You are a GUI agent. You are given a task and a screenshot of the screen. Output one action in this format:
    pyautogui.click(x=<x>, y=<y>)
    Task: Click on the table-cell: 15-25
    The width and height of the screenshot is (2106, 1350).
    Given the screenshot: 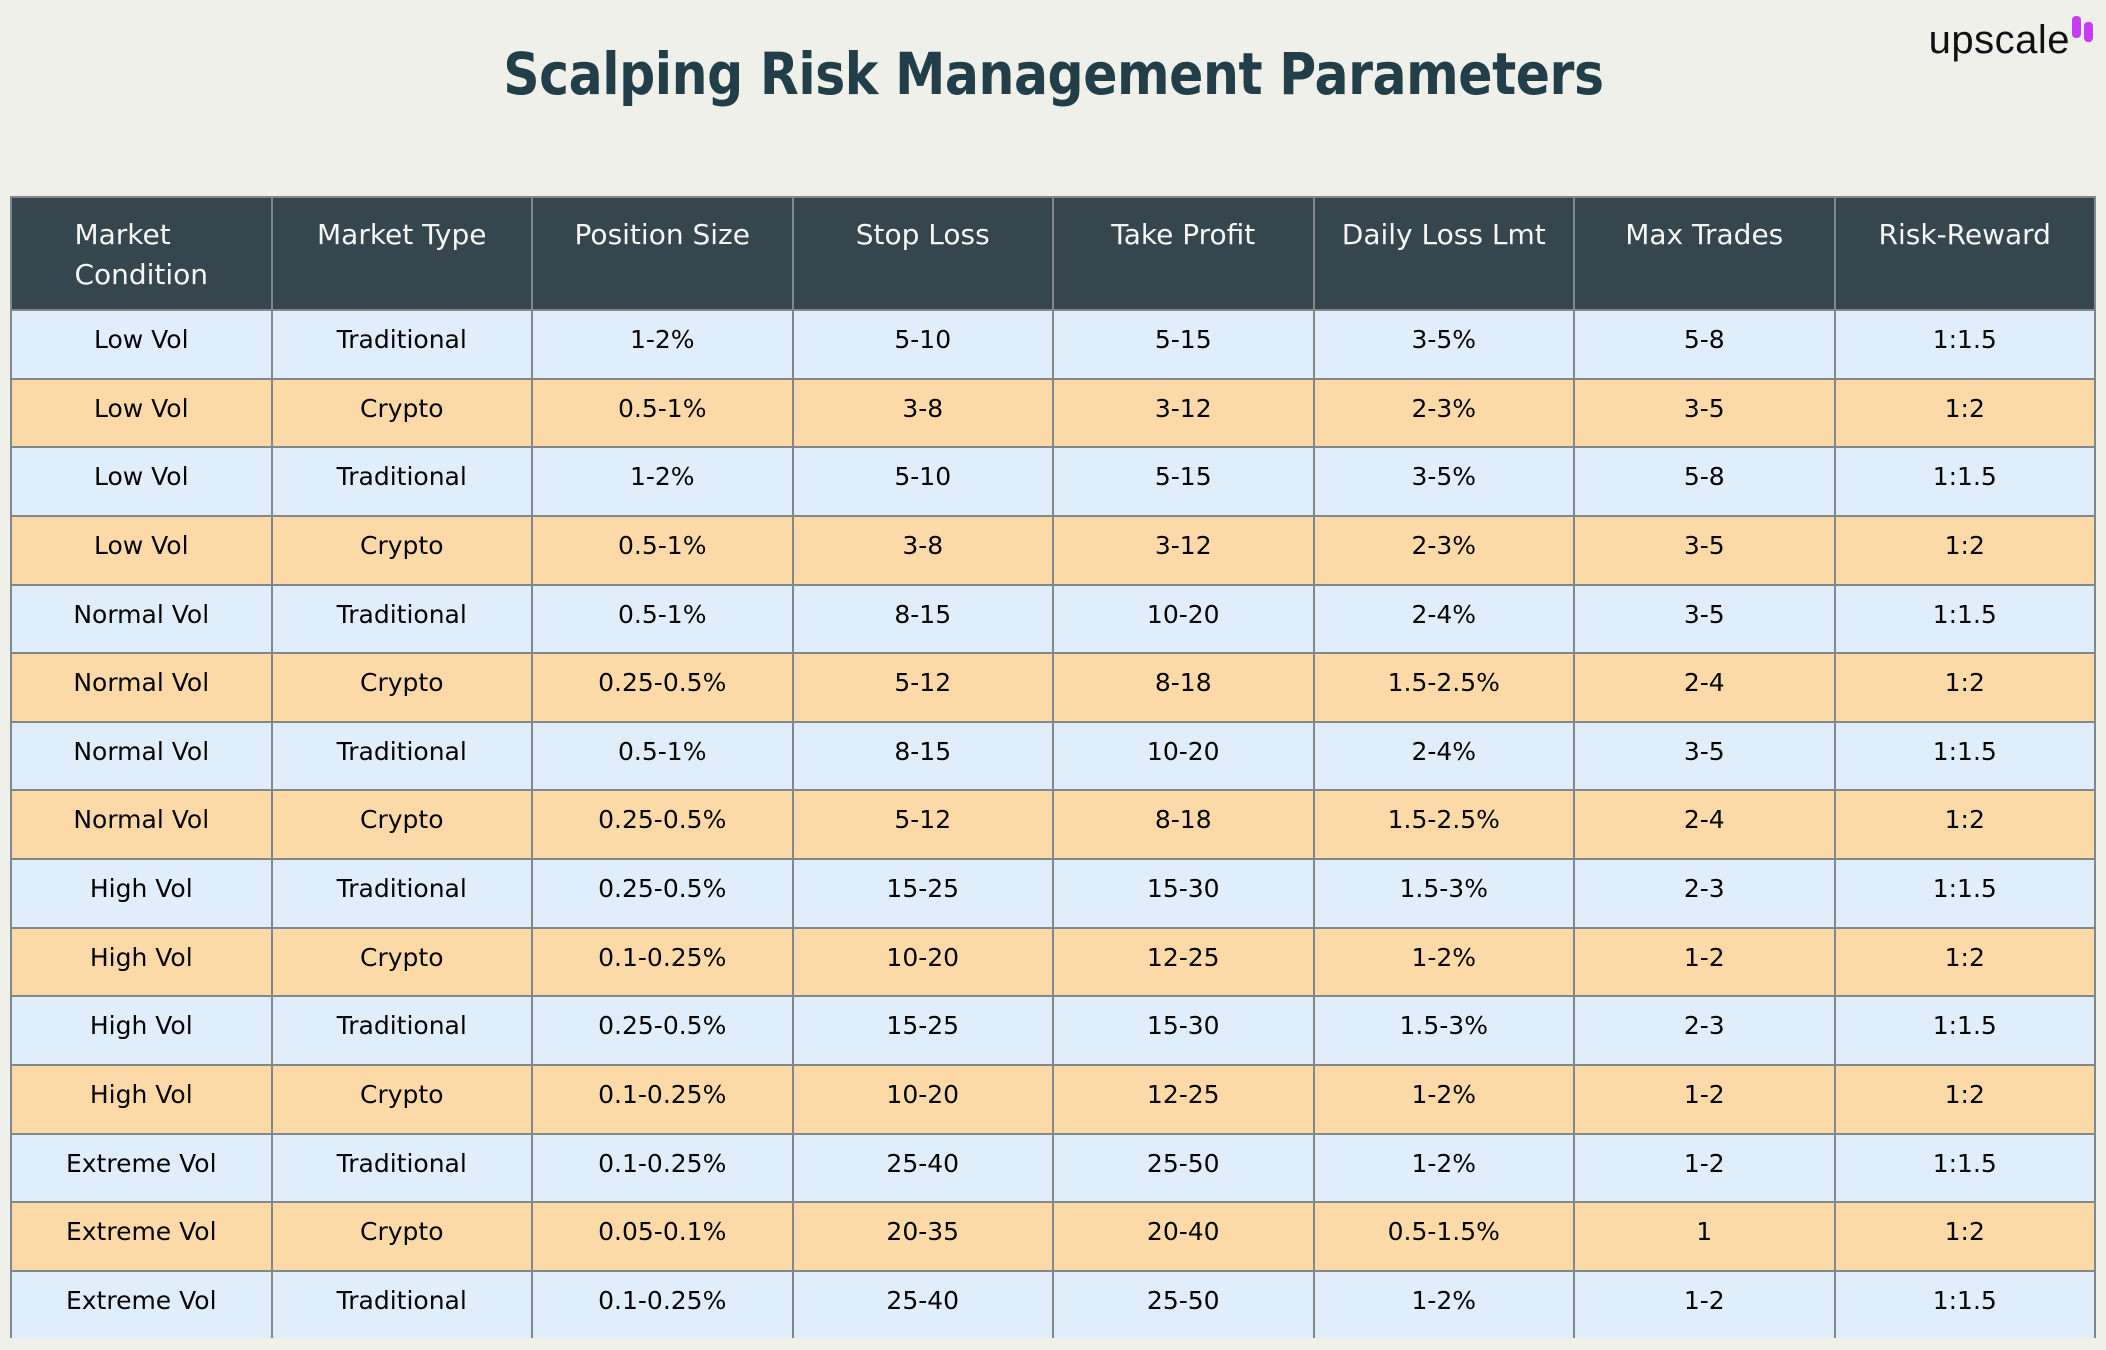 What is the action you would take?
    pyautogui.click(x=922, y=893)
    